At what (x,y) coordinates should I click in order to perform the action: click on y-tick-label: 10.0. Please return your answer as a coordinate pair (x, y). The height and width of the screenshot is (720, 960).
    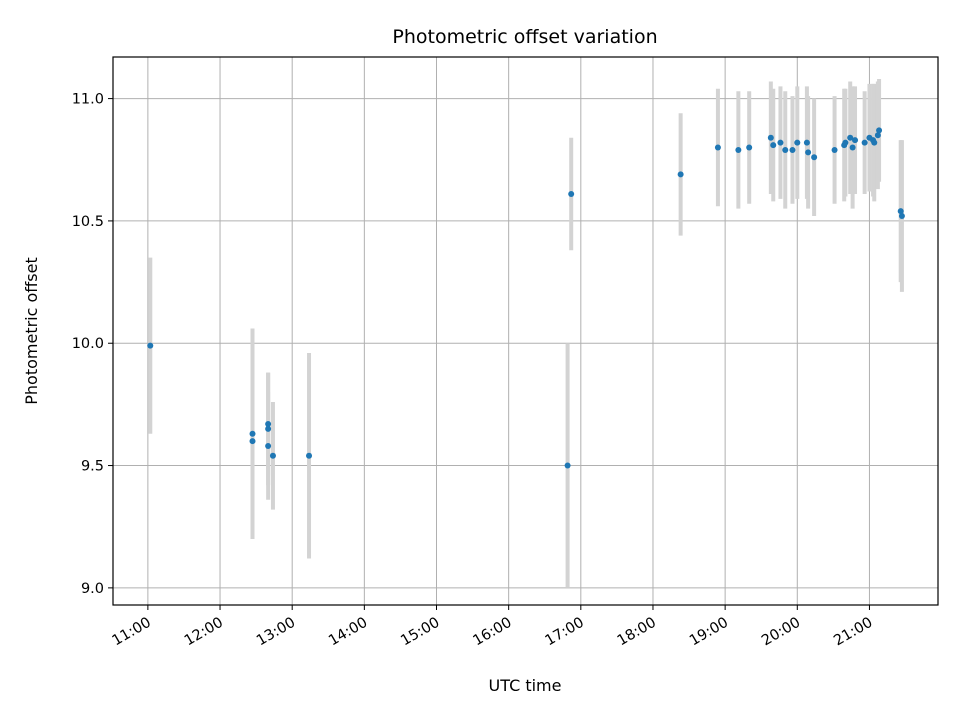
    Looking at the image, I should click on (88, 344).